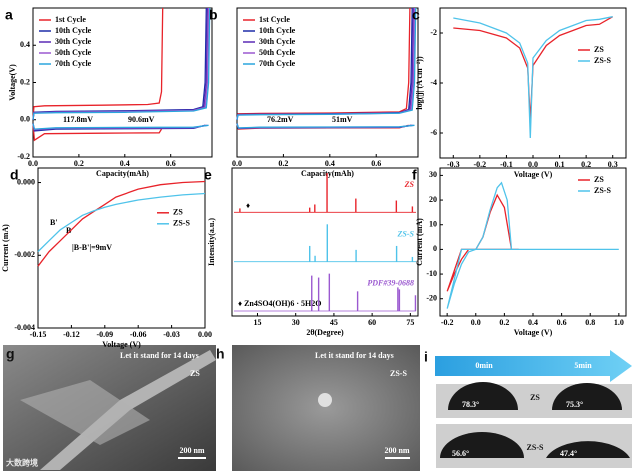 The width and height of the screenshot is (634, 473). What do you see at coordinates (279, 303) in the screenshot?
I see `annotation: ♦ Zn4SO4(OH)6 · 5H2O` at bounding box center [279, 303].